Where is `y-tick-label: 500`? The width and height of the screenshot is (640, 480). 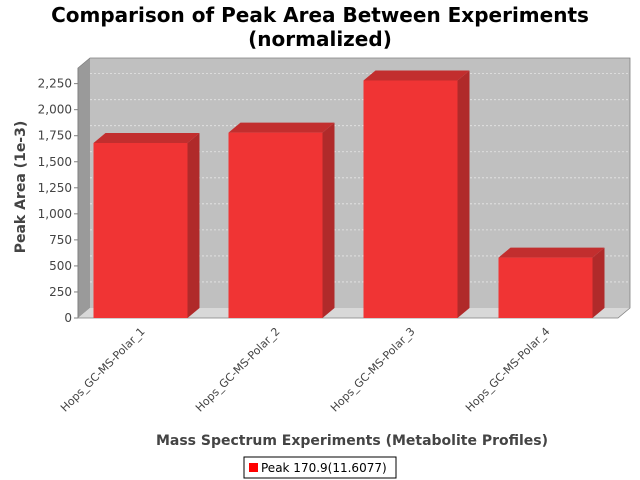 y-tick-label: 500 is located at coordinates (60, 266).